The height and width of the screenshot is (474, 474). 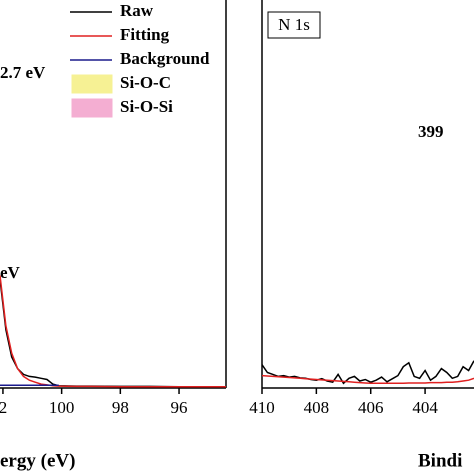 I want to click on label-box, so click(x=294, y=25).